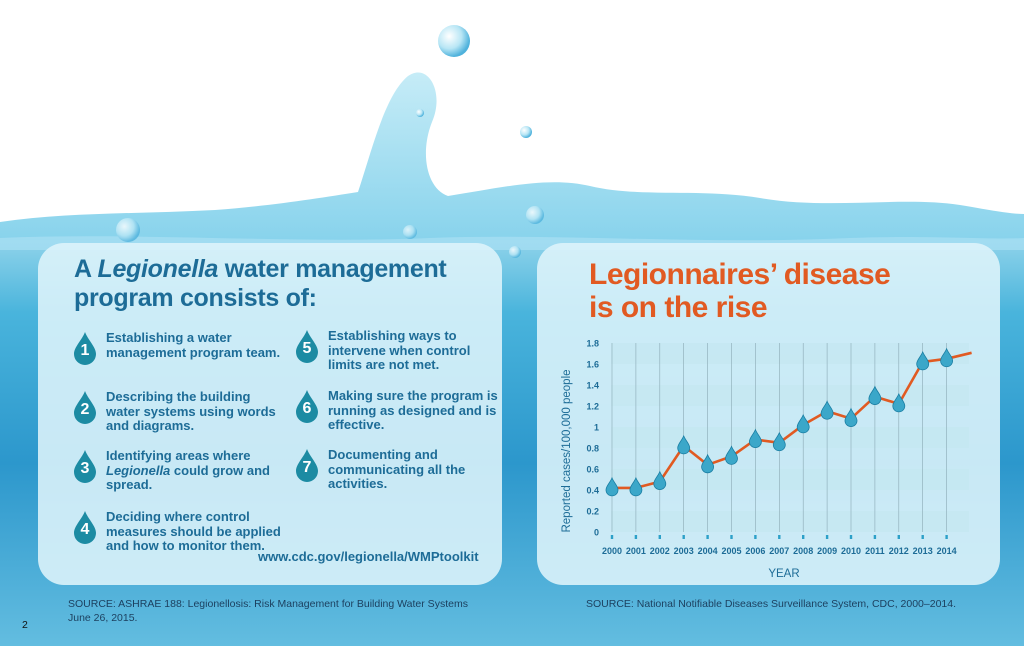 This screenshot has height=646, width=1024. What do you see at coordinates (740, 274) in the screenshot?
I see `chart-title-line1: Legionnaires’ disease` at bounding box center [740, 274].